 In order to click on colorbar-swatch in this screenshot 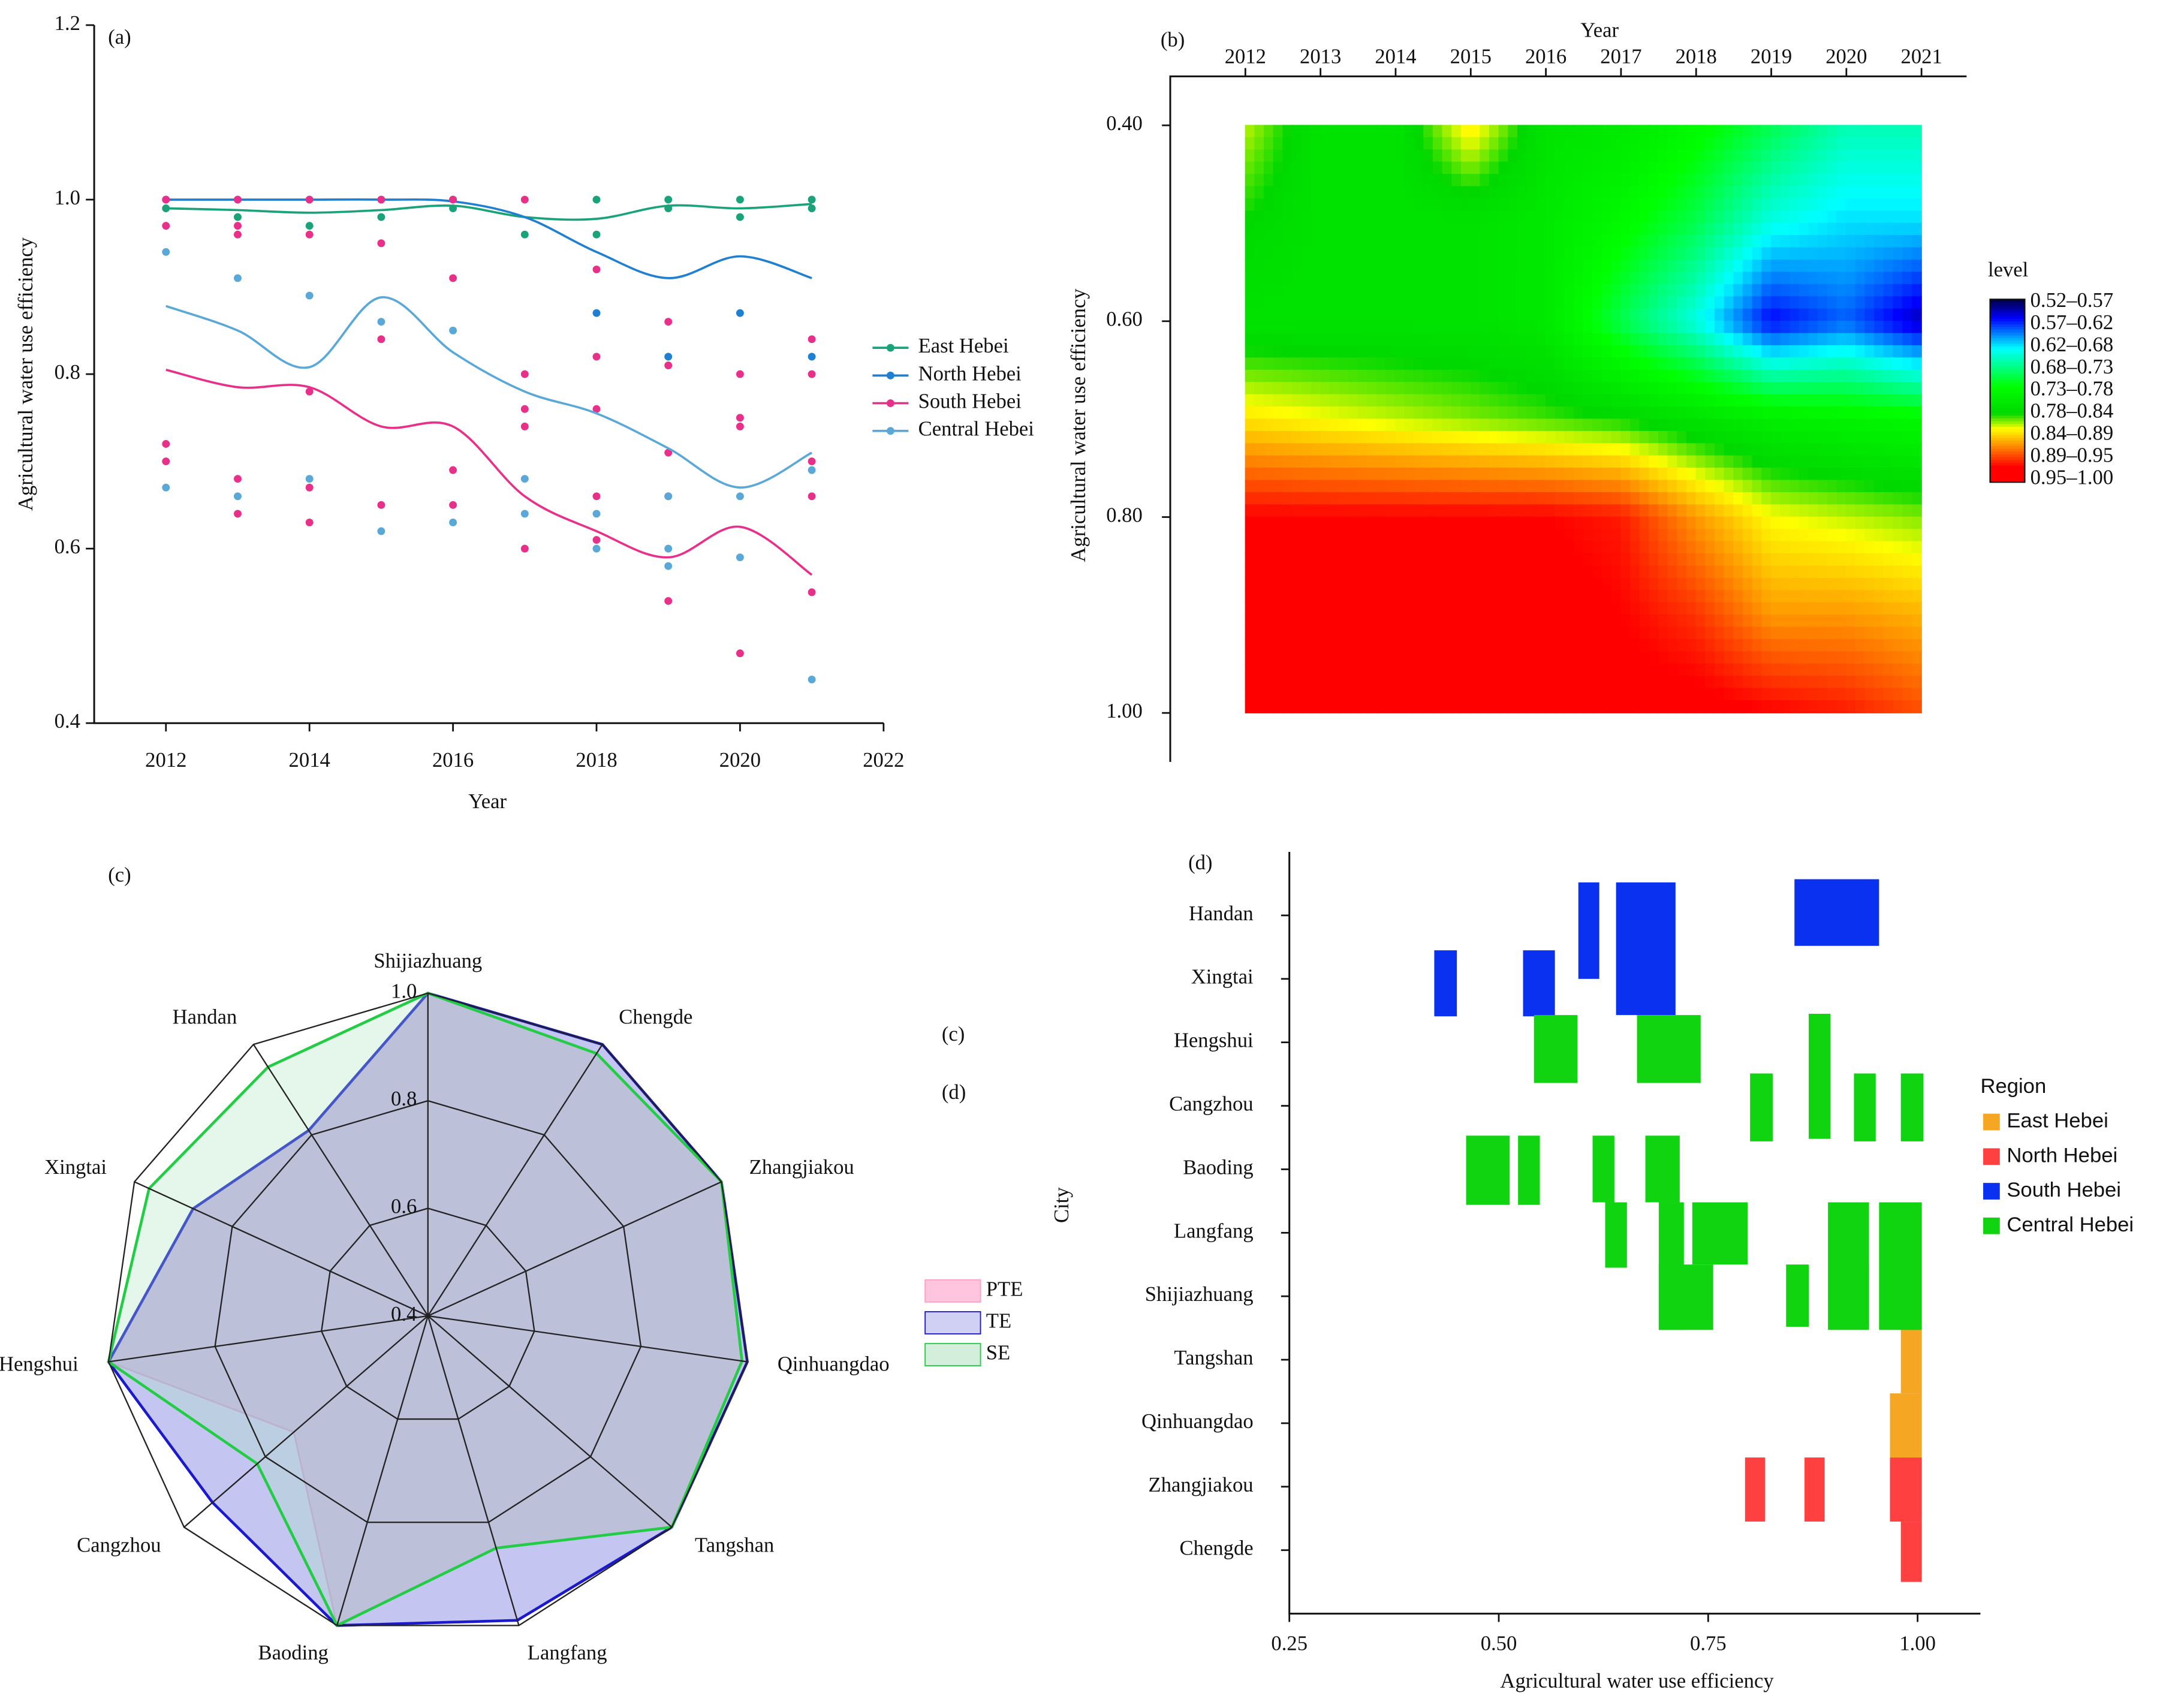, I will do `click(2007, 400)`.